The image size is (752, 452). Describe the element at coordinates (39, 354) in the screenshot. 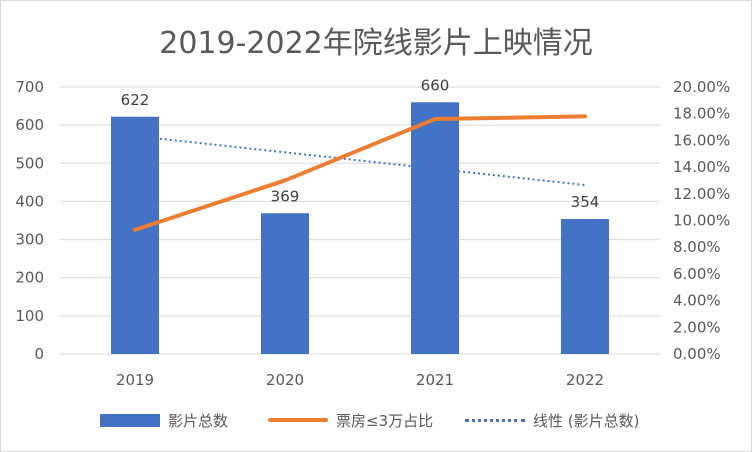

I see `y-left-tick-label: 0` at that location.